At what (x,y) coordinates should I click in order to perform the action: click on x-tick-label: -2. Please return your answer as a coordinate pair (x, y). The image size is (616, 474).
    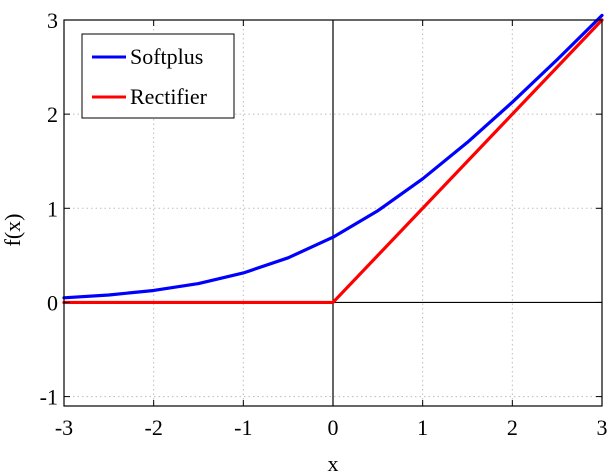
    Looking at the image, I should click on (154, 427).